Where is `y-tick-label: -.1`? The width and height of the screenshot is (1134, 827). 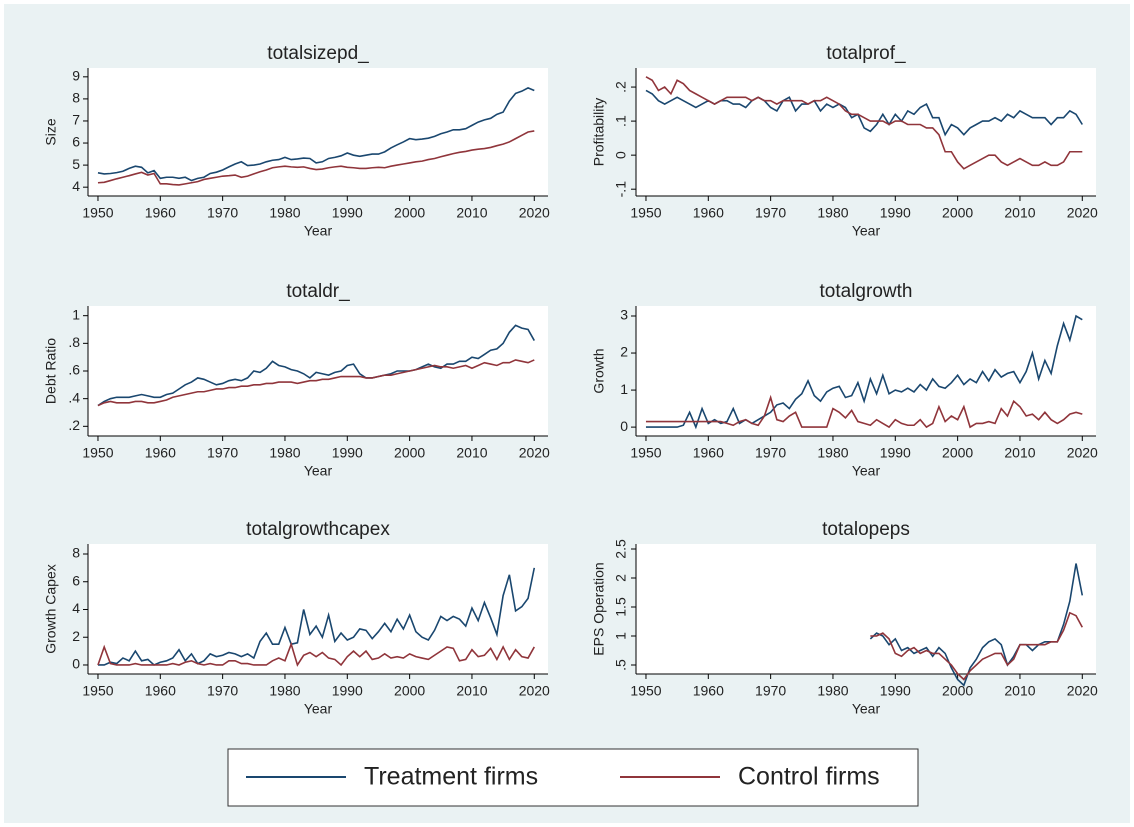 y-tick-label: -.1 is located at coordinates (621, 189).